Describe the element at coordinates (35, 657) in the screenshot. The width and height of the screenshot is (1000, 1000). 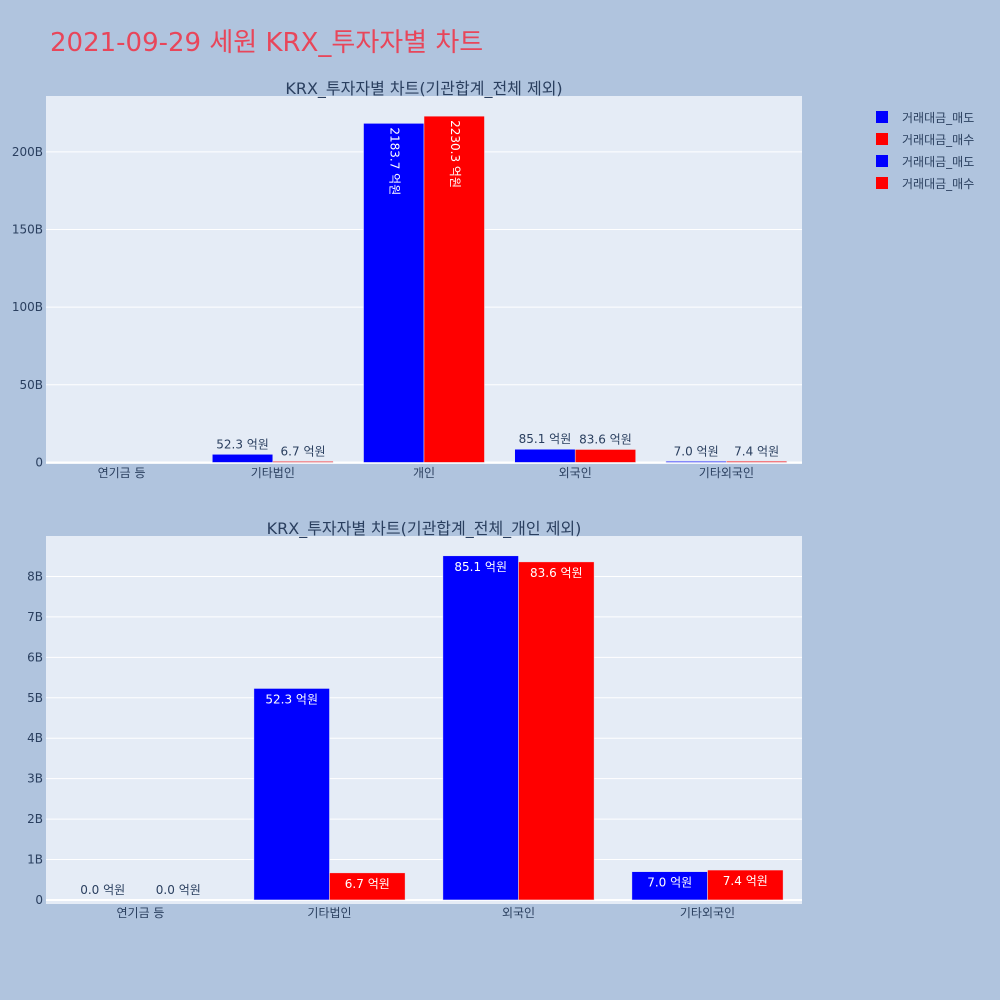
I see `y-tick-label: 6B` at that location.